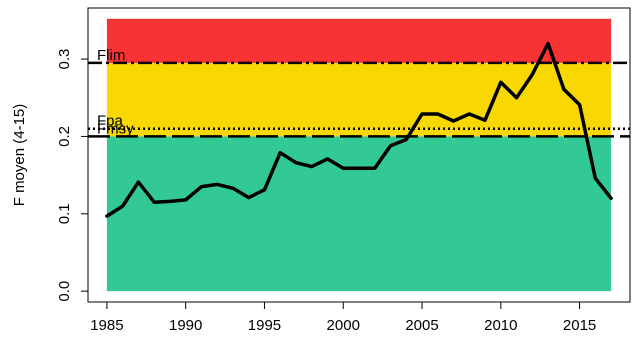 Image resolution: width=634 pixels, height=343 pixels. What do you see at coordinates (579, 325) in the screenshot?
I see `x-tick-label: 2015` at bounding box center [579, 325].